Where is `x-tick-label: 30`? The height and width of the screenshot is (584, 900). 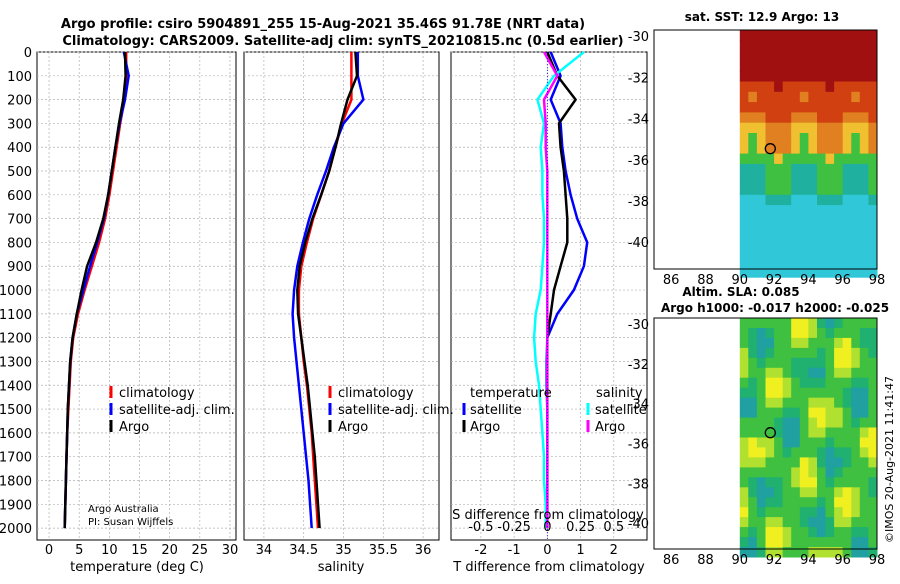
x-tick-label: 30 is located at coordinates (230, 550).